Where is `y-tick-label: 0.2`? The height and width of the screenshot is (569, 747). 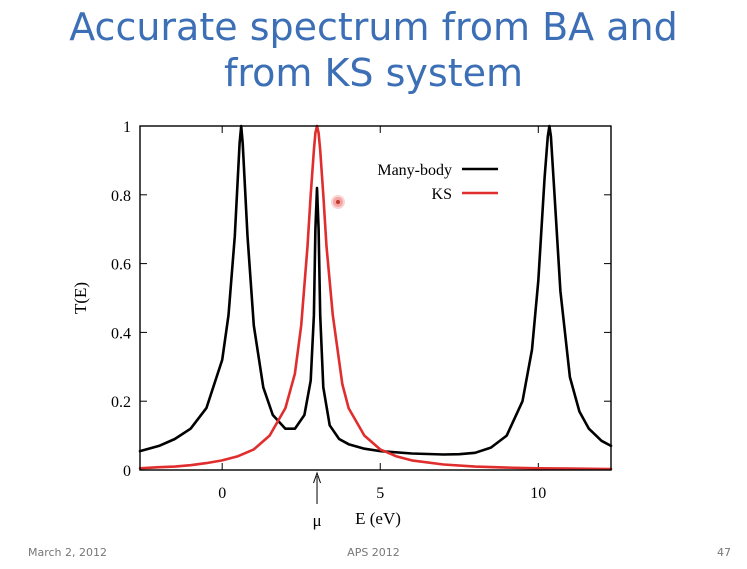 y-tick-label: 0.2 is located at coordinates (121, 402).